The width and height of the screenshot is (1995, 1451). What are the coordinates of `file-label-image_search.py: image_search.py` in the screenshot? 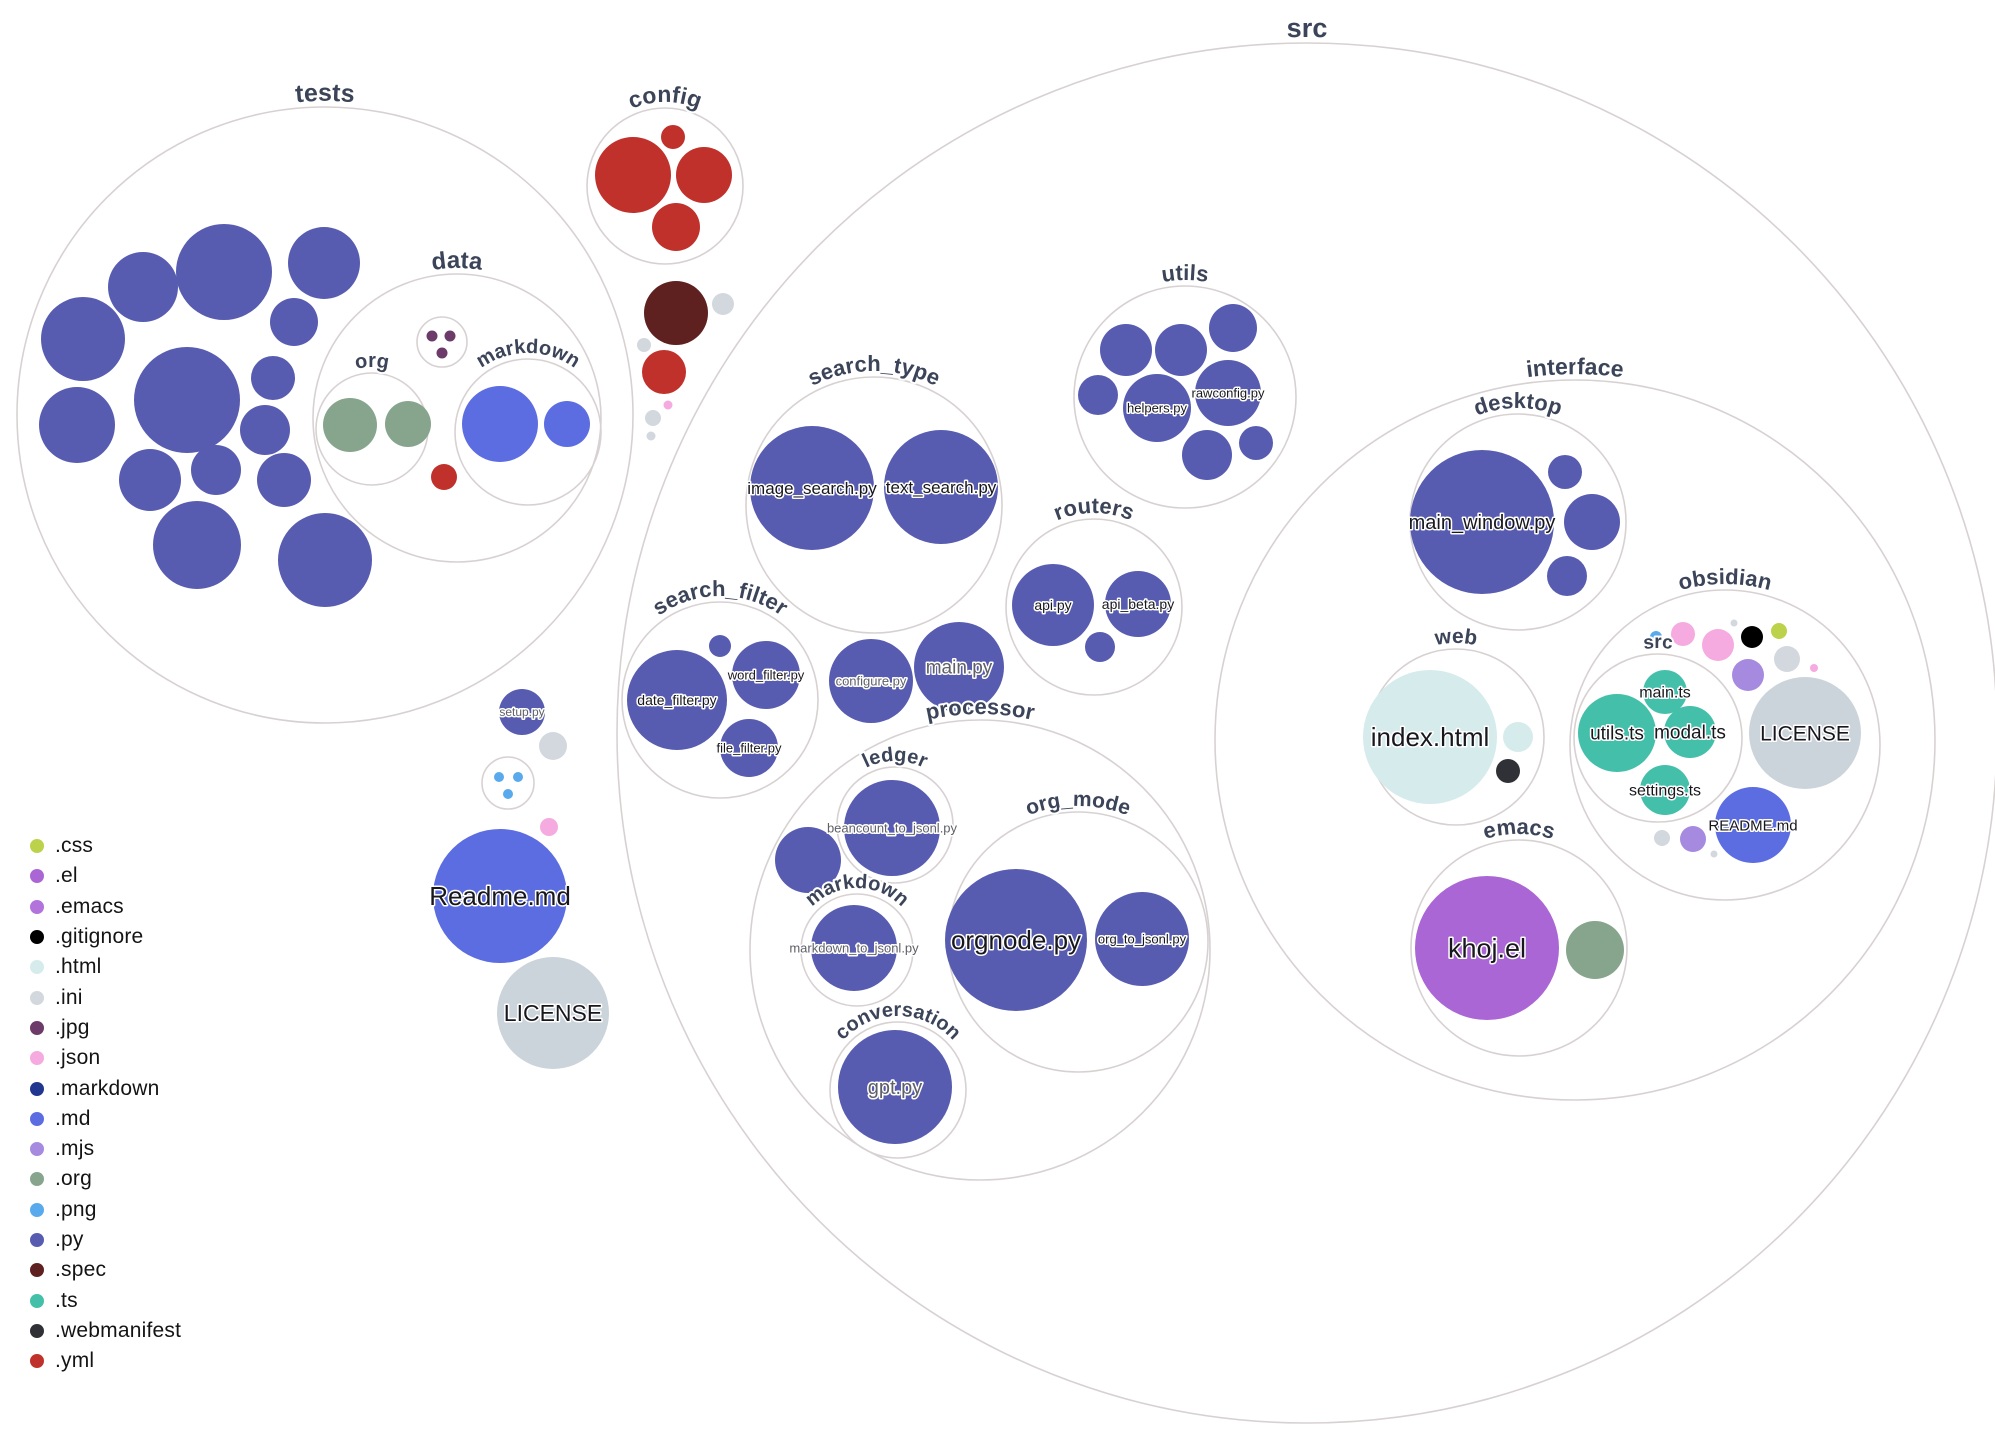 It's located at (812, 488).